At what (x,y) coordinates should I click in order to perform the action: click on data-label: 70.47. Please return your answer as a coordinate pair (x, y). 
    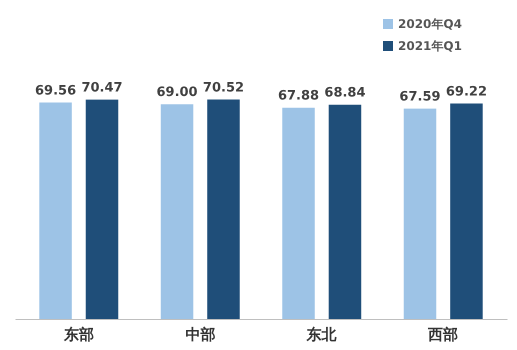
    Looking at the image, I should click on (102, 88).